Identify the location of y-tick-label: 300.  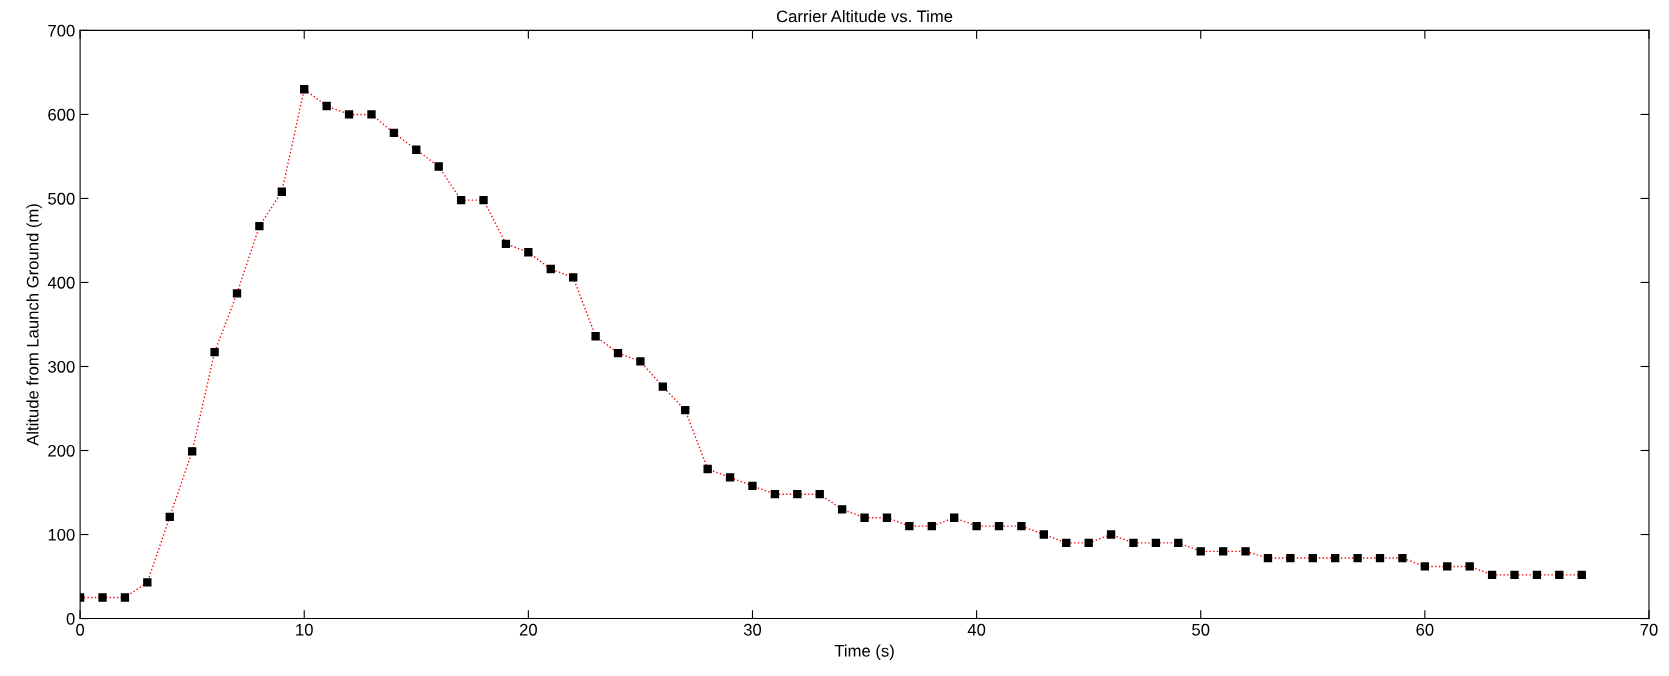
(61, 366).